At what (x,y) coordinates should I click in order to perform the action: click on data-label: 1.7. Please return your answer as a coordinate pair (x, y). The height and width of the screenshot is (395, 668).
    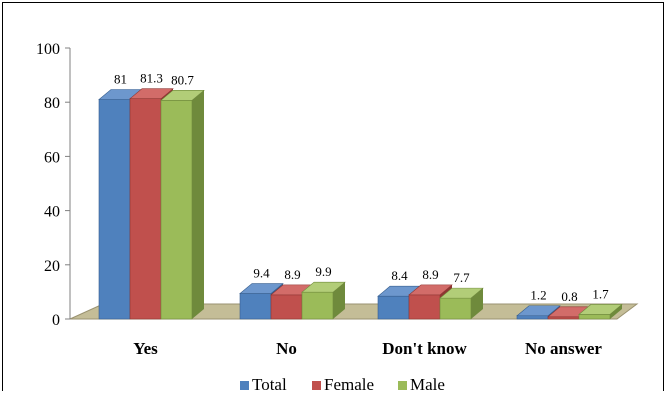
    Looking at the image, I should click on (600, 293).